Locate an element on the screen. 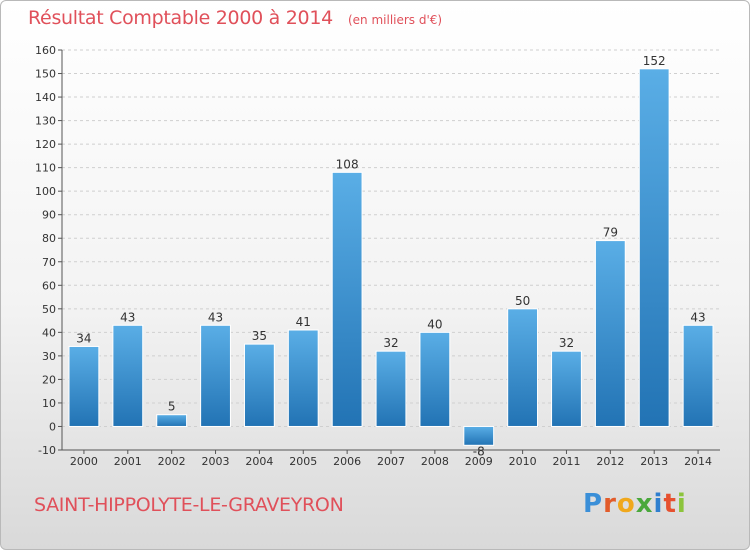  x-tick-label: 2014 is located at coordinates (698, 461).